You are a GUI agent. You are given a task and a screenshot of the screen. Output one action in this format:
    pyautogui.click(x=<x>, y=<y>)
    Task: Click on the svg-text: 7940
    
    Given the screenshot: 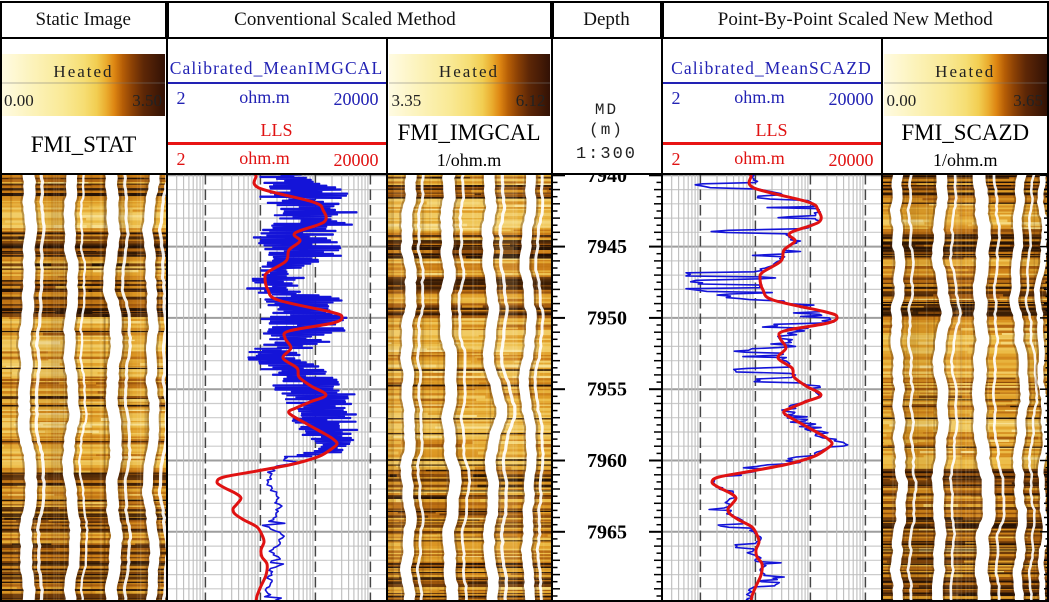 What is the action you would take?
    pyautogui.click(x=607, y=180)
    